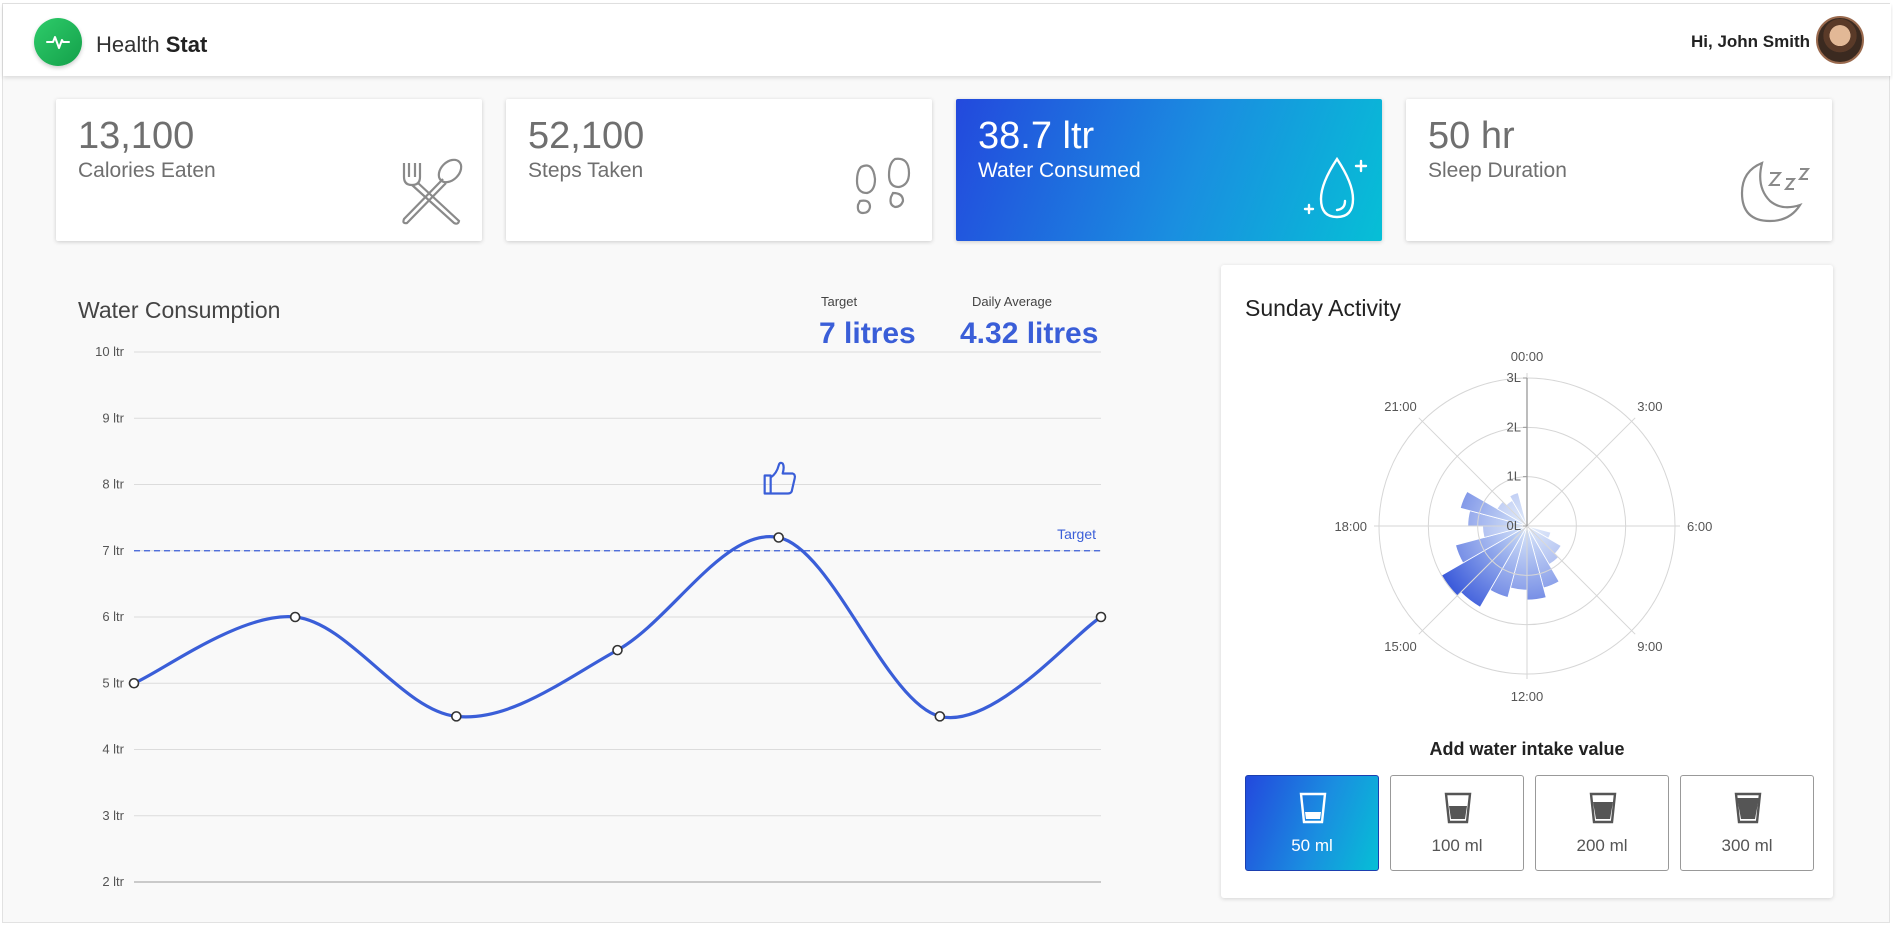  What do you see at coordinates (432, 191) in the screenshot?
I see `fork-spoon-icon` at bounding box center [432, 191].